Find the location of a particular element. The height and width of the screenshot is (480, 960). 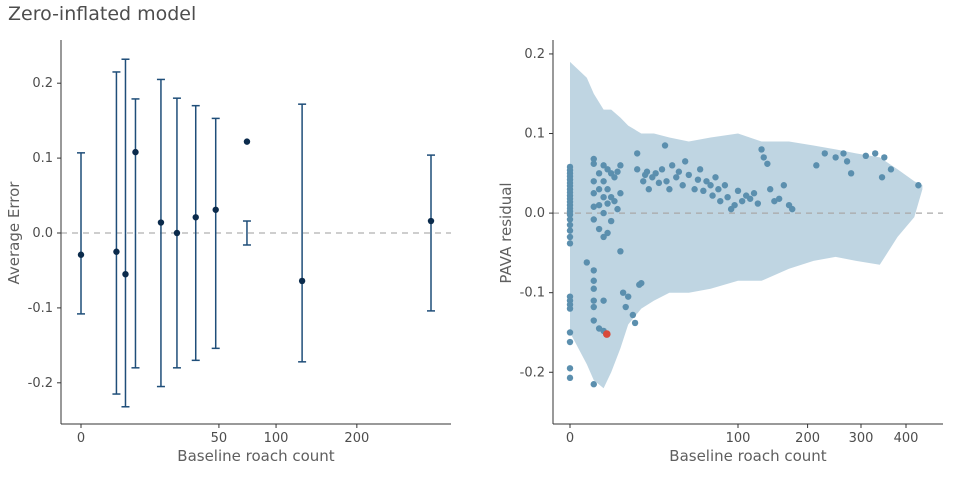

x-tick-label: 50 is located at coordinates (219, 438).